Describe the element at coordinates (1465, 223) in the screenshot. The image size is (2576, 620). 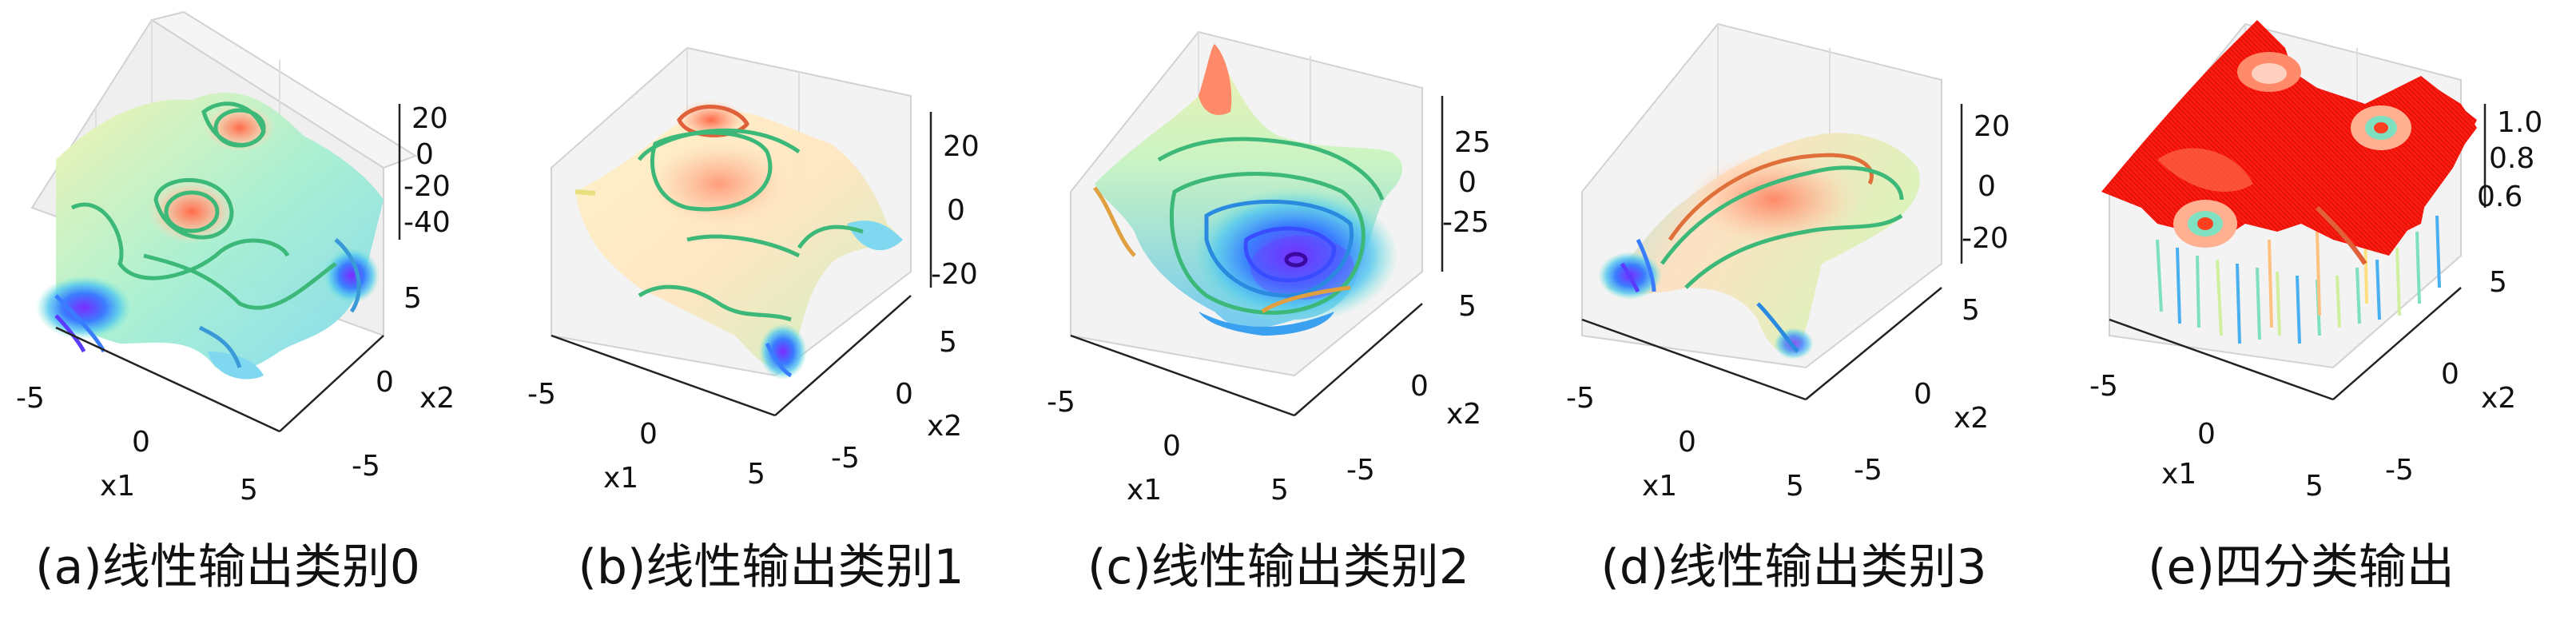
I see `z-tick-label: -25` at that location.